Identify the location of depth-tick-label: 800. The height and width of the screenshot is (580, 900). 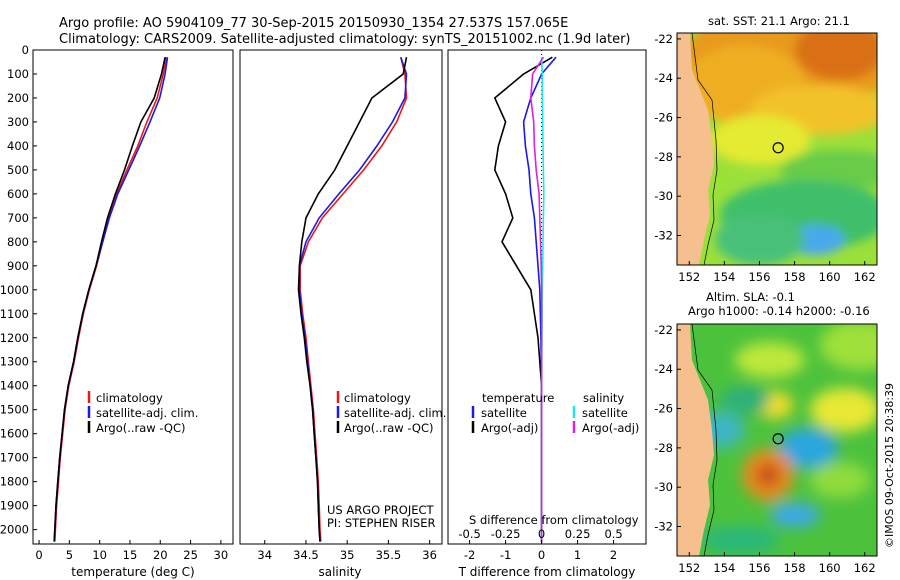
(18, 242).